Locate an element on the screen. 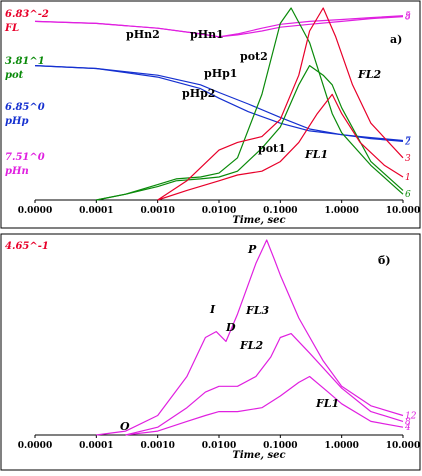 Image resolution: width=422 pixels, height=476 pixels. panel-a-end-label-php1: 7 is located at coordinates (408, 141).